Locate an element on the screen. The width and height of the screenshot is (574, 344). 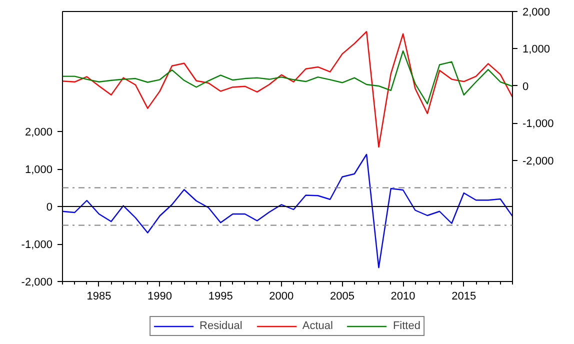
legend-label: Fitted is located at coordinates (406, 326).